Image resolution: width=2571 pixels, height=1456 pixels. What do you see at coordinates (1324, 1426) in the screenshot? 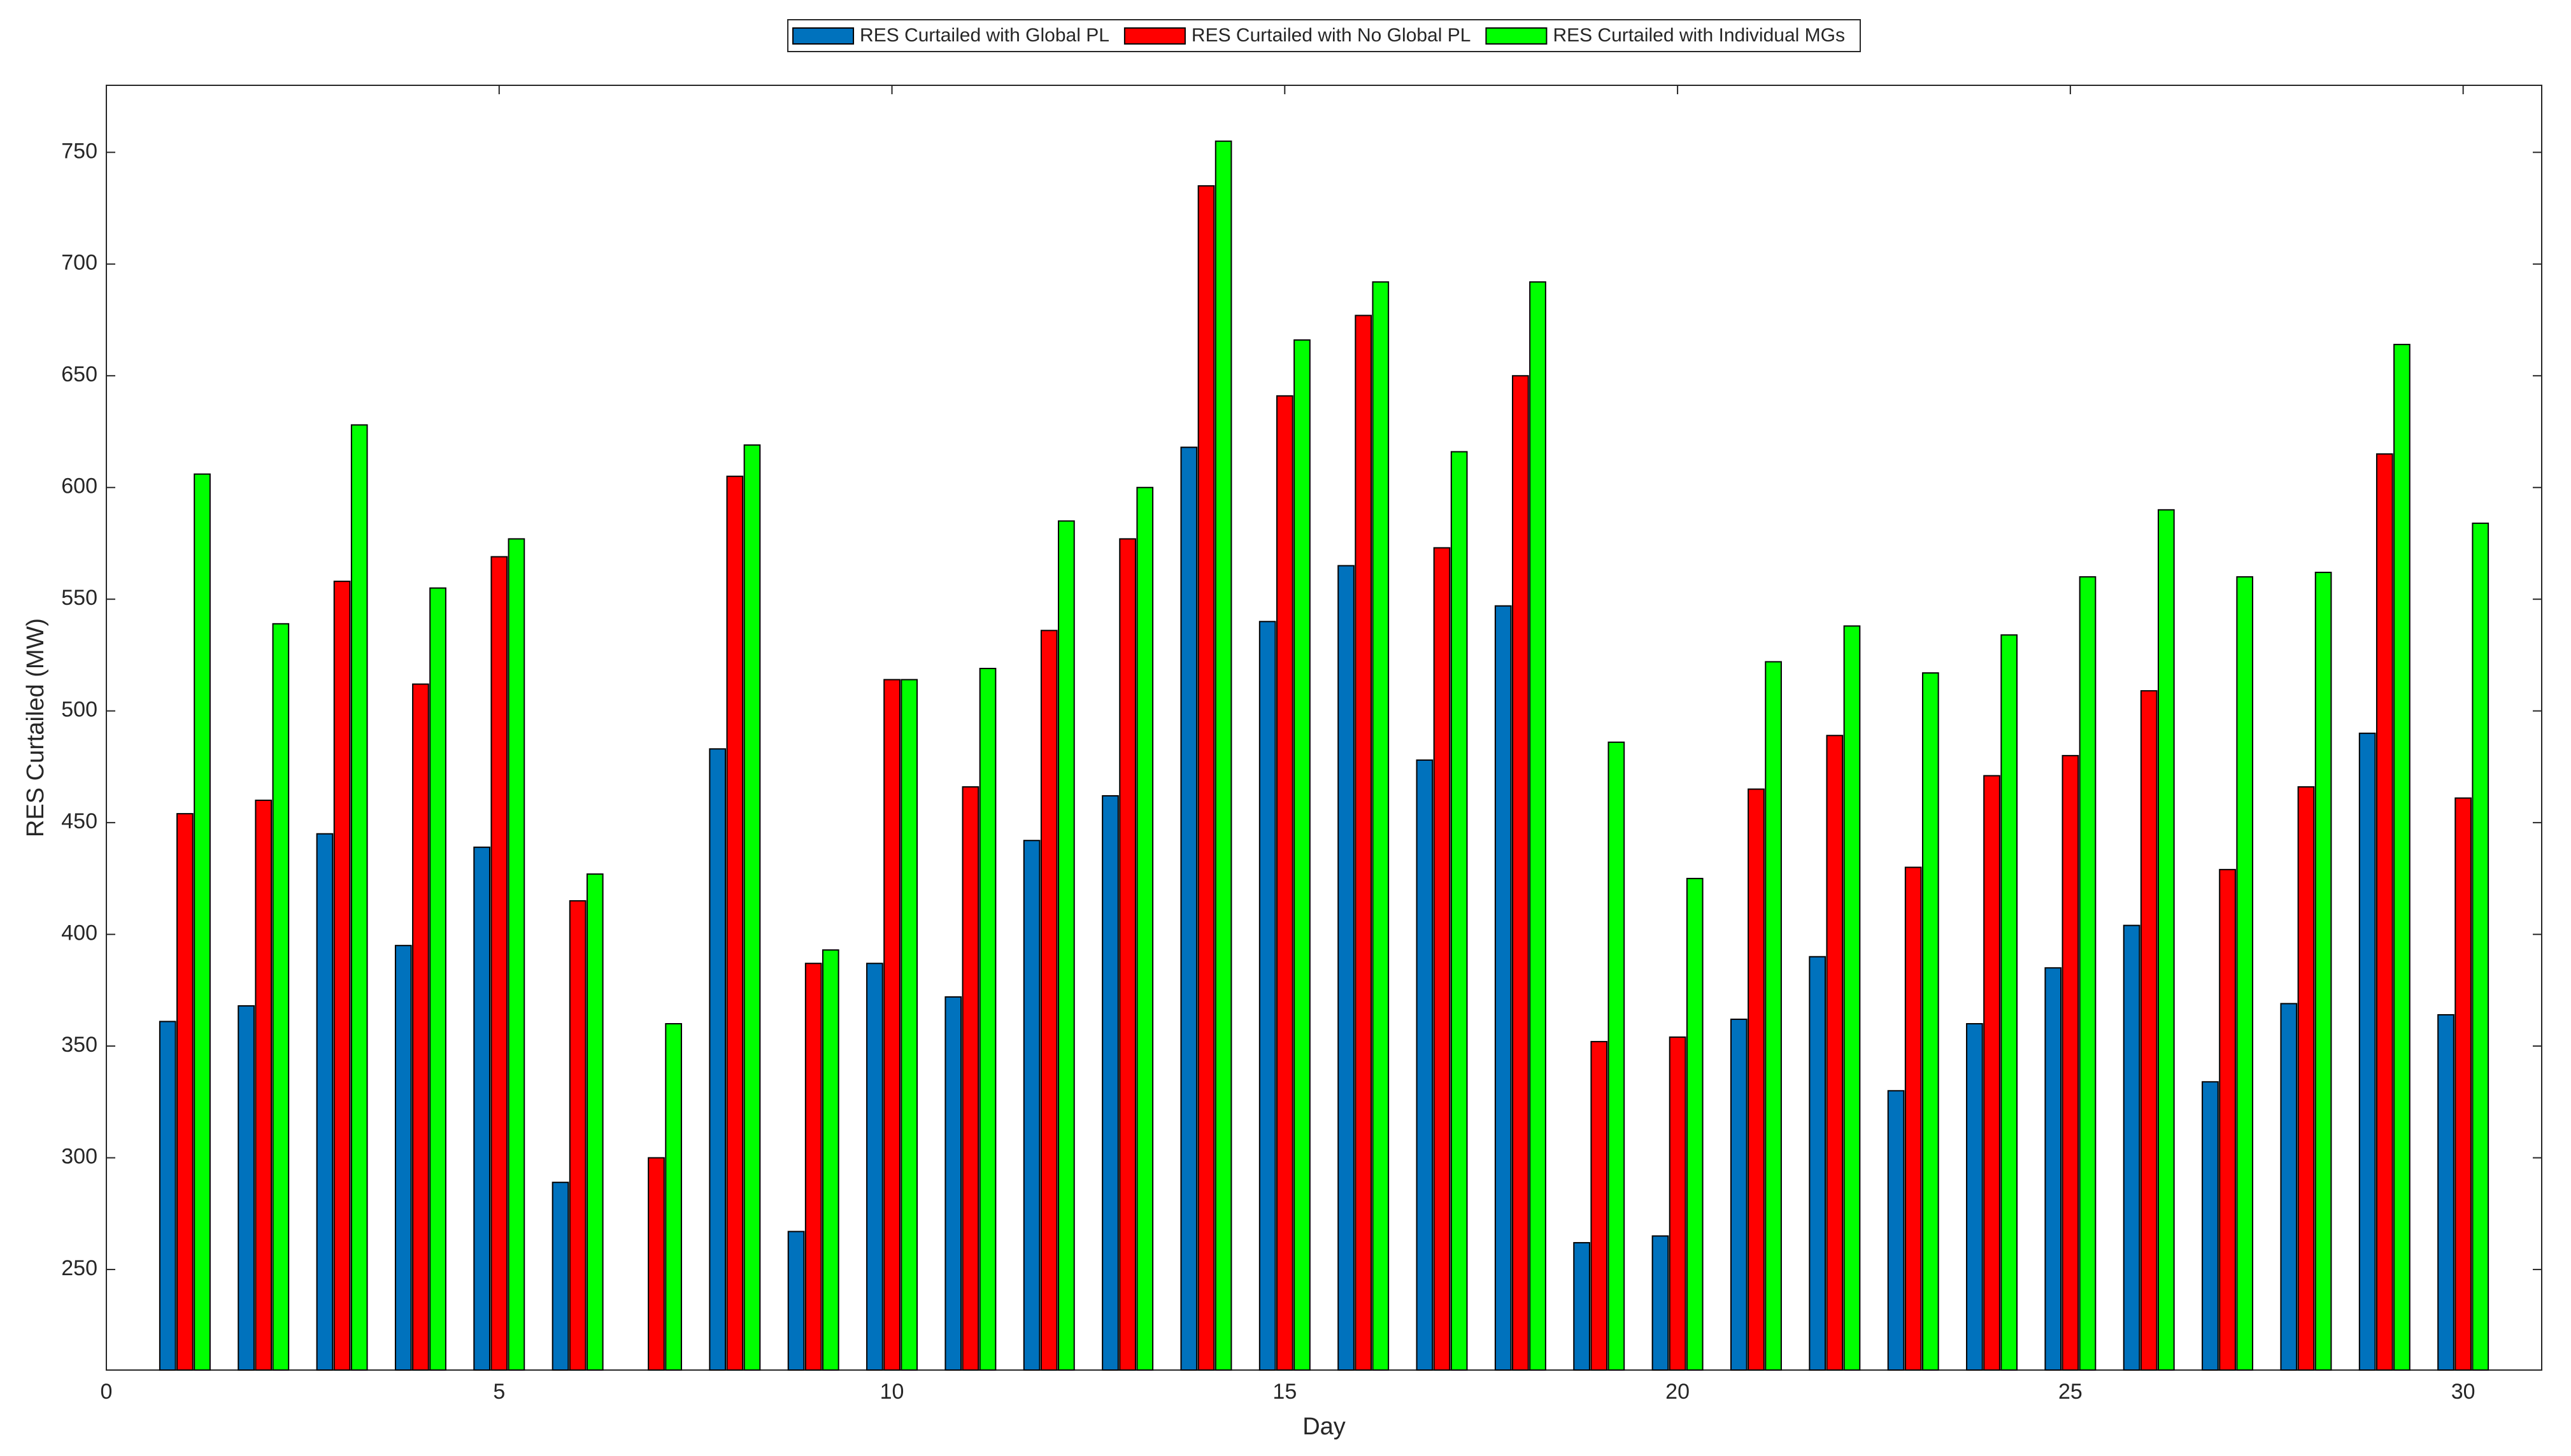
I see `x-axis-label: Day` at bounding box center [1324, 1426].